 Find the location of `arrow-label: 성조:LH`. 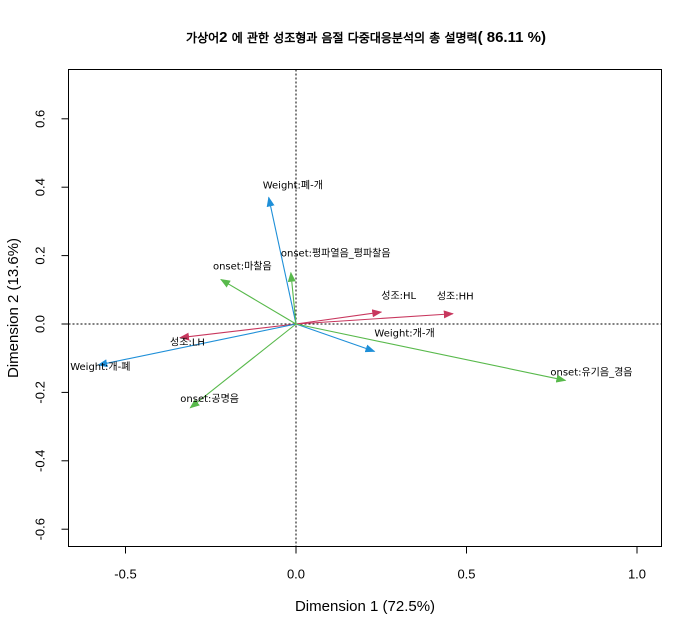

arrow-label: 성조:LH is located at coordinates (187, 343).